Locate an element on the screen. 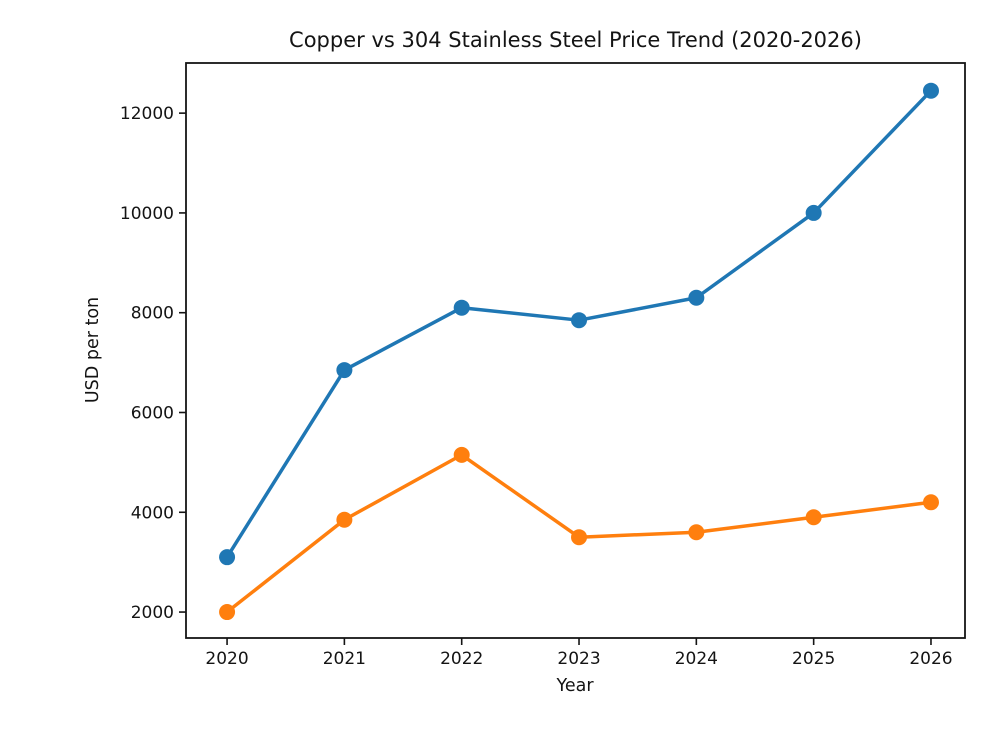  y-tick-label: 4000 is located at coordinates (152, 513).